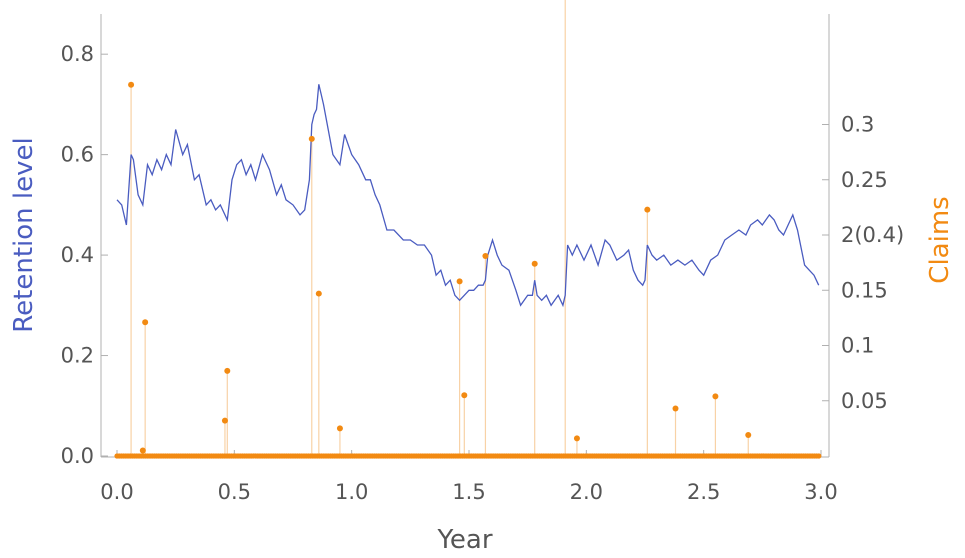  I want to click on right-tick-label: 2(0.4), so click(872, 235).